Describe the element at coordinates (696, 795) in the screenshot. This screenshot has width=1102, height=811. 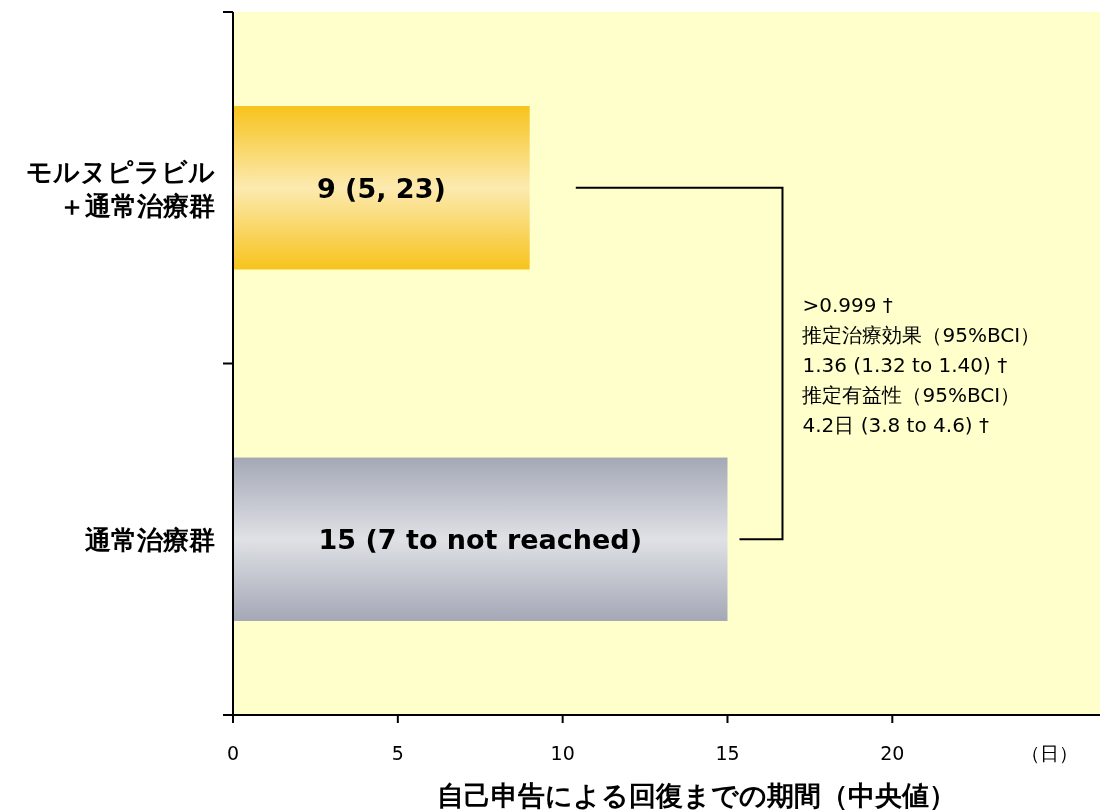
I see `xlabel: 自己申告による回復までの期間（中央値）` at that location.